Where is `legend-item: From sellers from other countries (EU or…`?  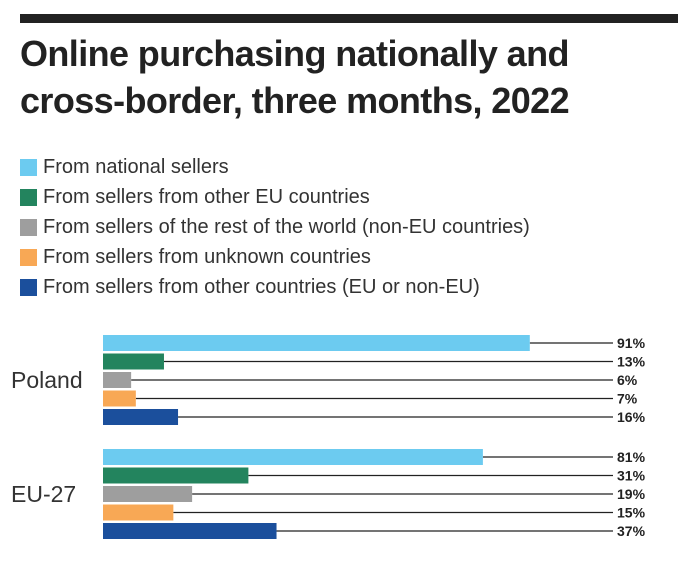 legend-item: From sellers from other countries (EU or… is located at coordinates (345, 287).